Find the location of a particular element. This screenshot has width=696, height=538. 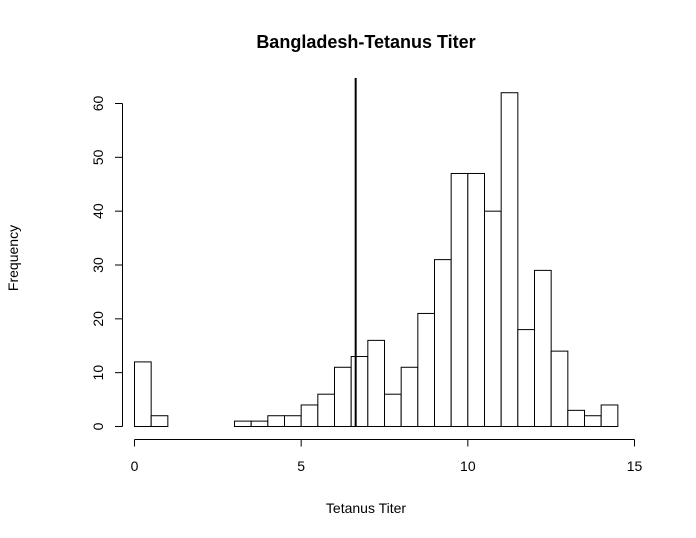

y-tick-label: 30 is located at coordinates (98, 265).